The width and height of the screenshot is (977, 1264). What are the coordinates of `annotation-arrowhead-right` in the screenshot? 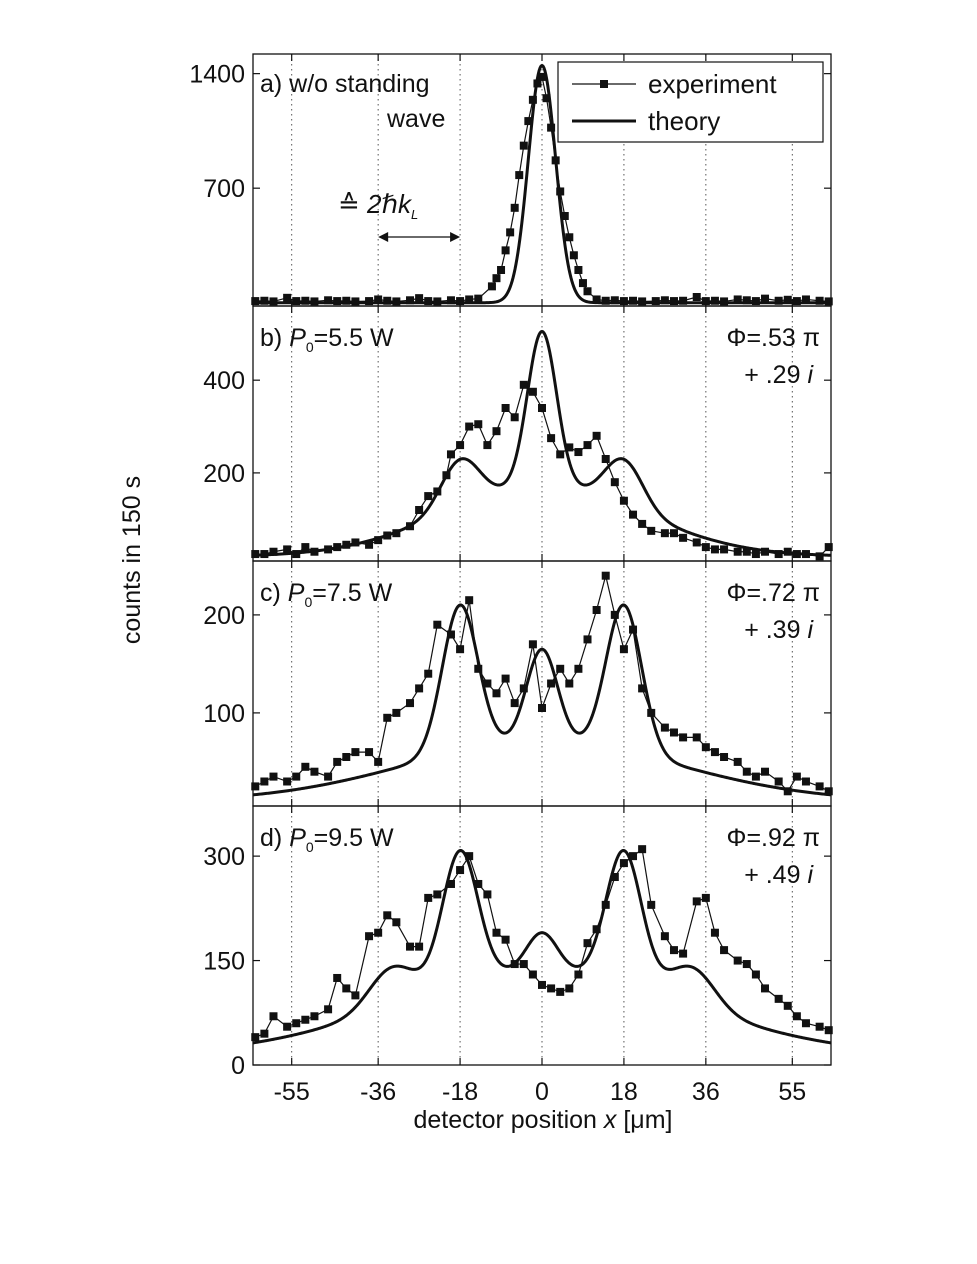 It's located at (455, 237).